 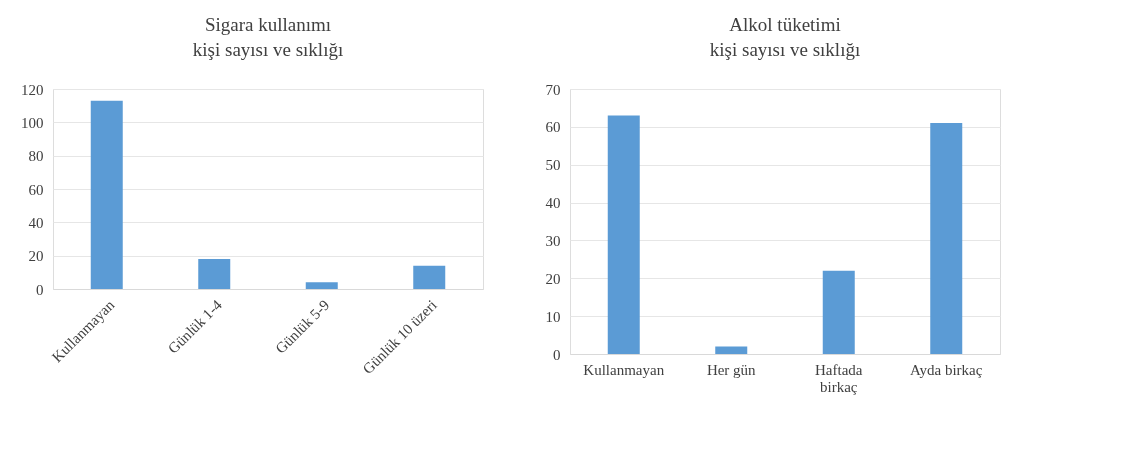 I want to click on chart-title: Sigara kullanımı, so click(x=268, y=24).